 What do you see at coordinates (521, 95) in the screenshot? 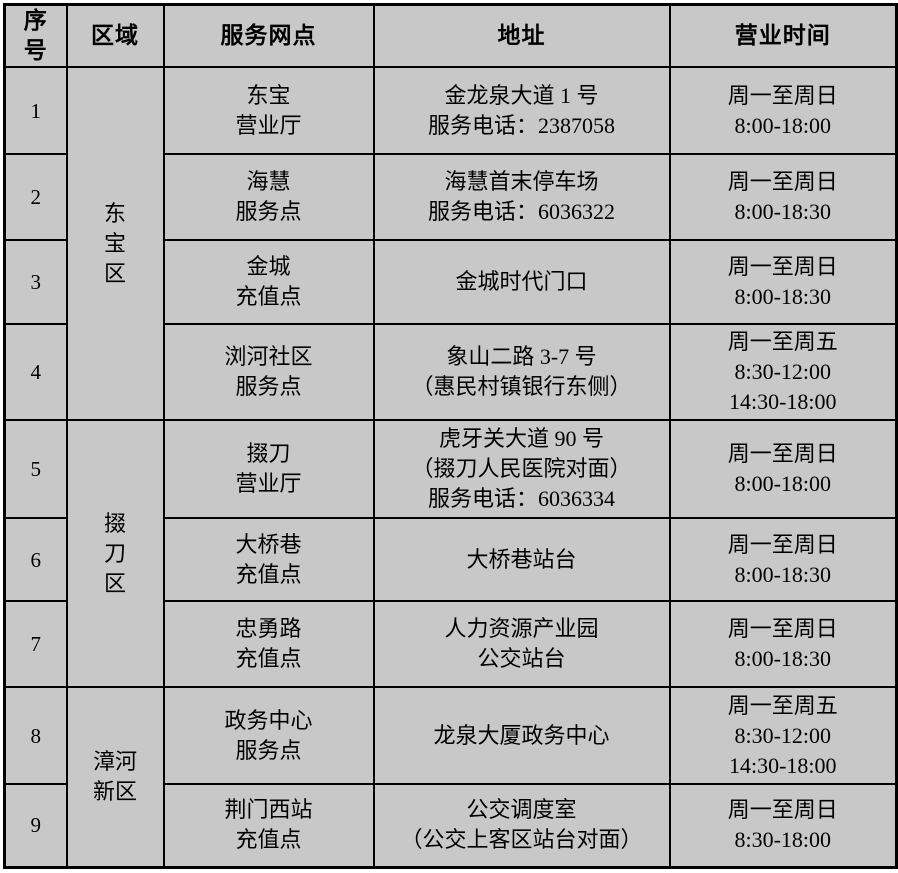
I see `address-line: 金龙泉大道 1 号` at bounding box center [521, 95].